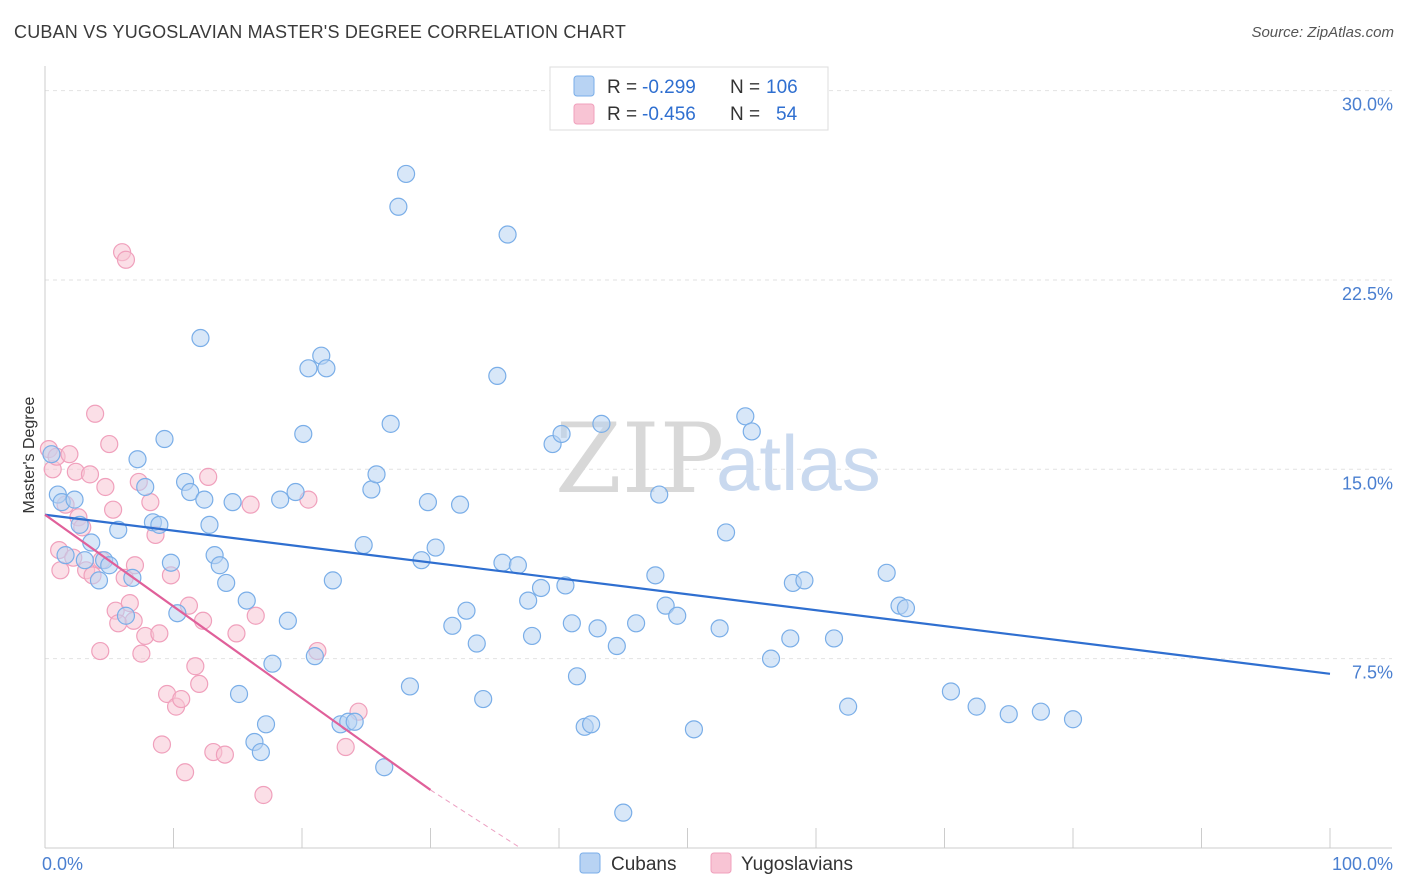 This screenshot has height=892, width=1406. What do you see at coordinates (475, 819) in the screenshot?
I see `trend-line-yugoslavians-extension` at bounding box center [475, 819].